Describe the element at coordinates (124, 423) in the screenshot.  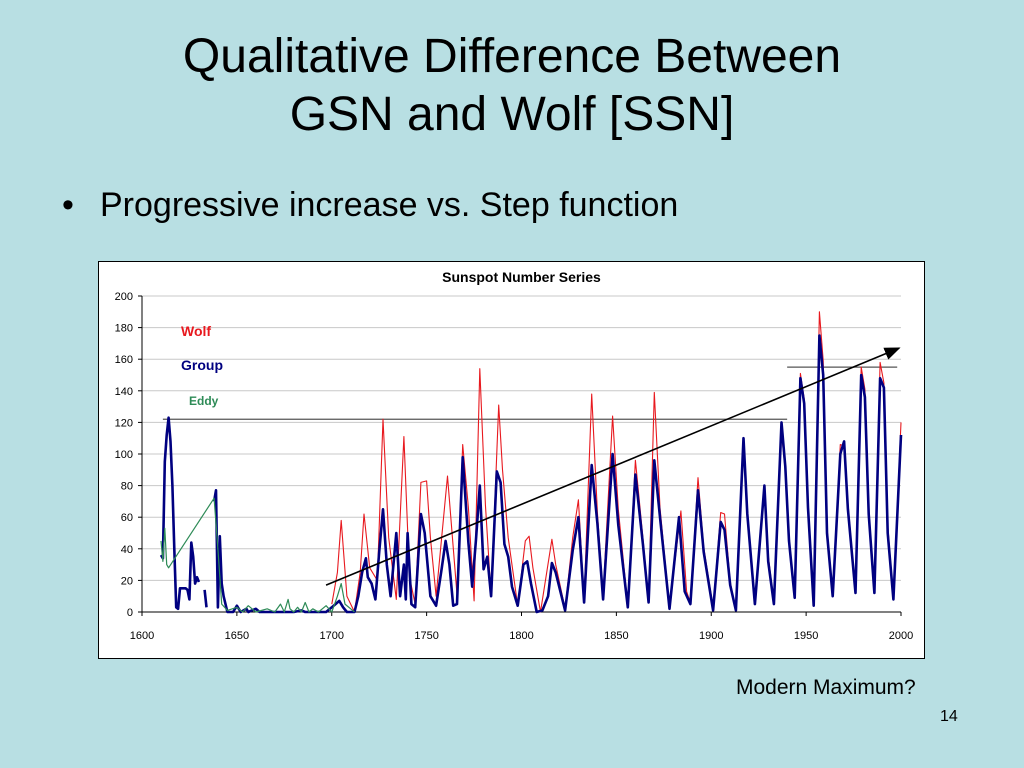
I see `y-tick-label: 120` at that location.